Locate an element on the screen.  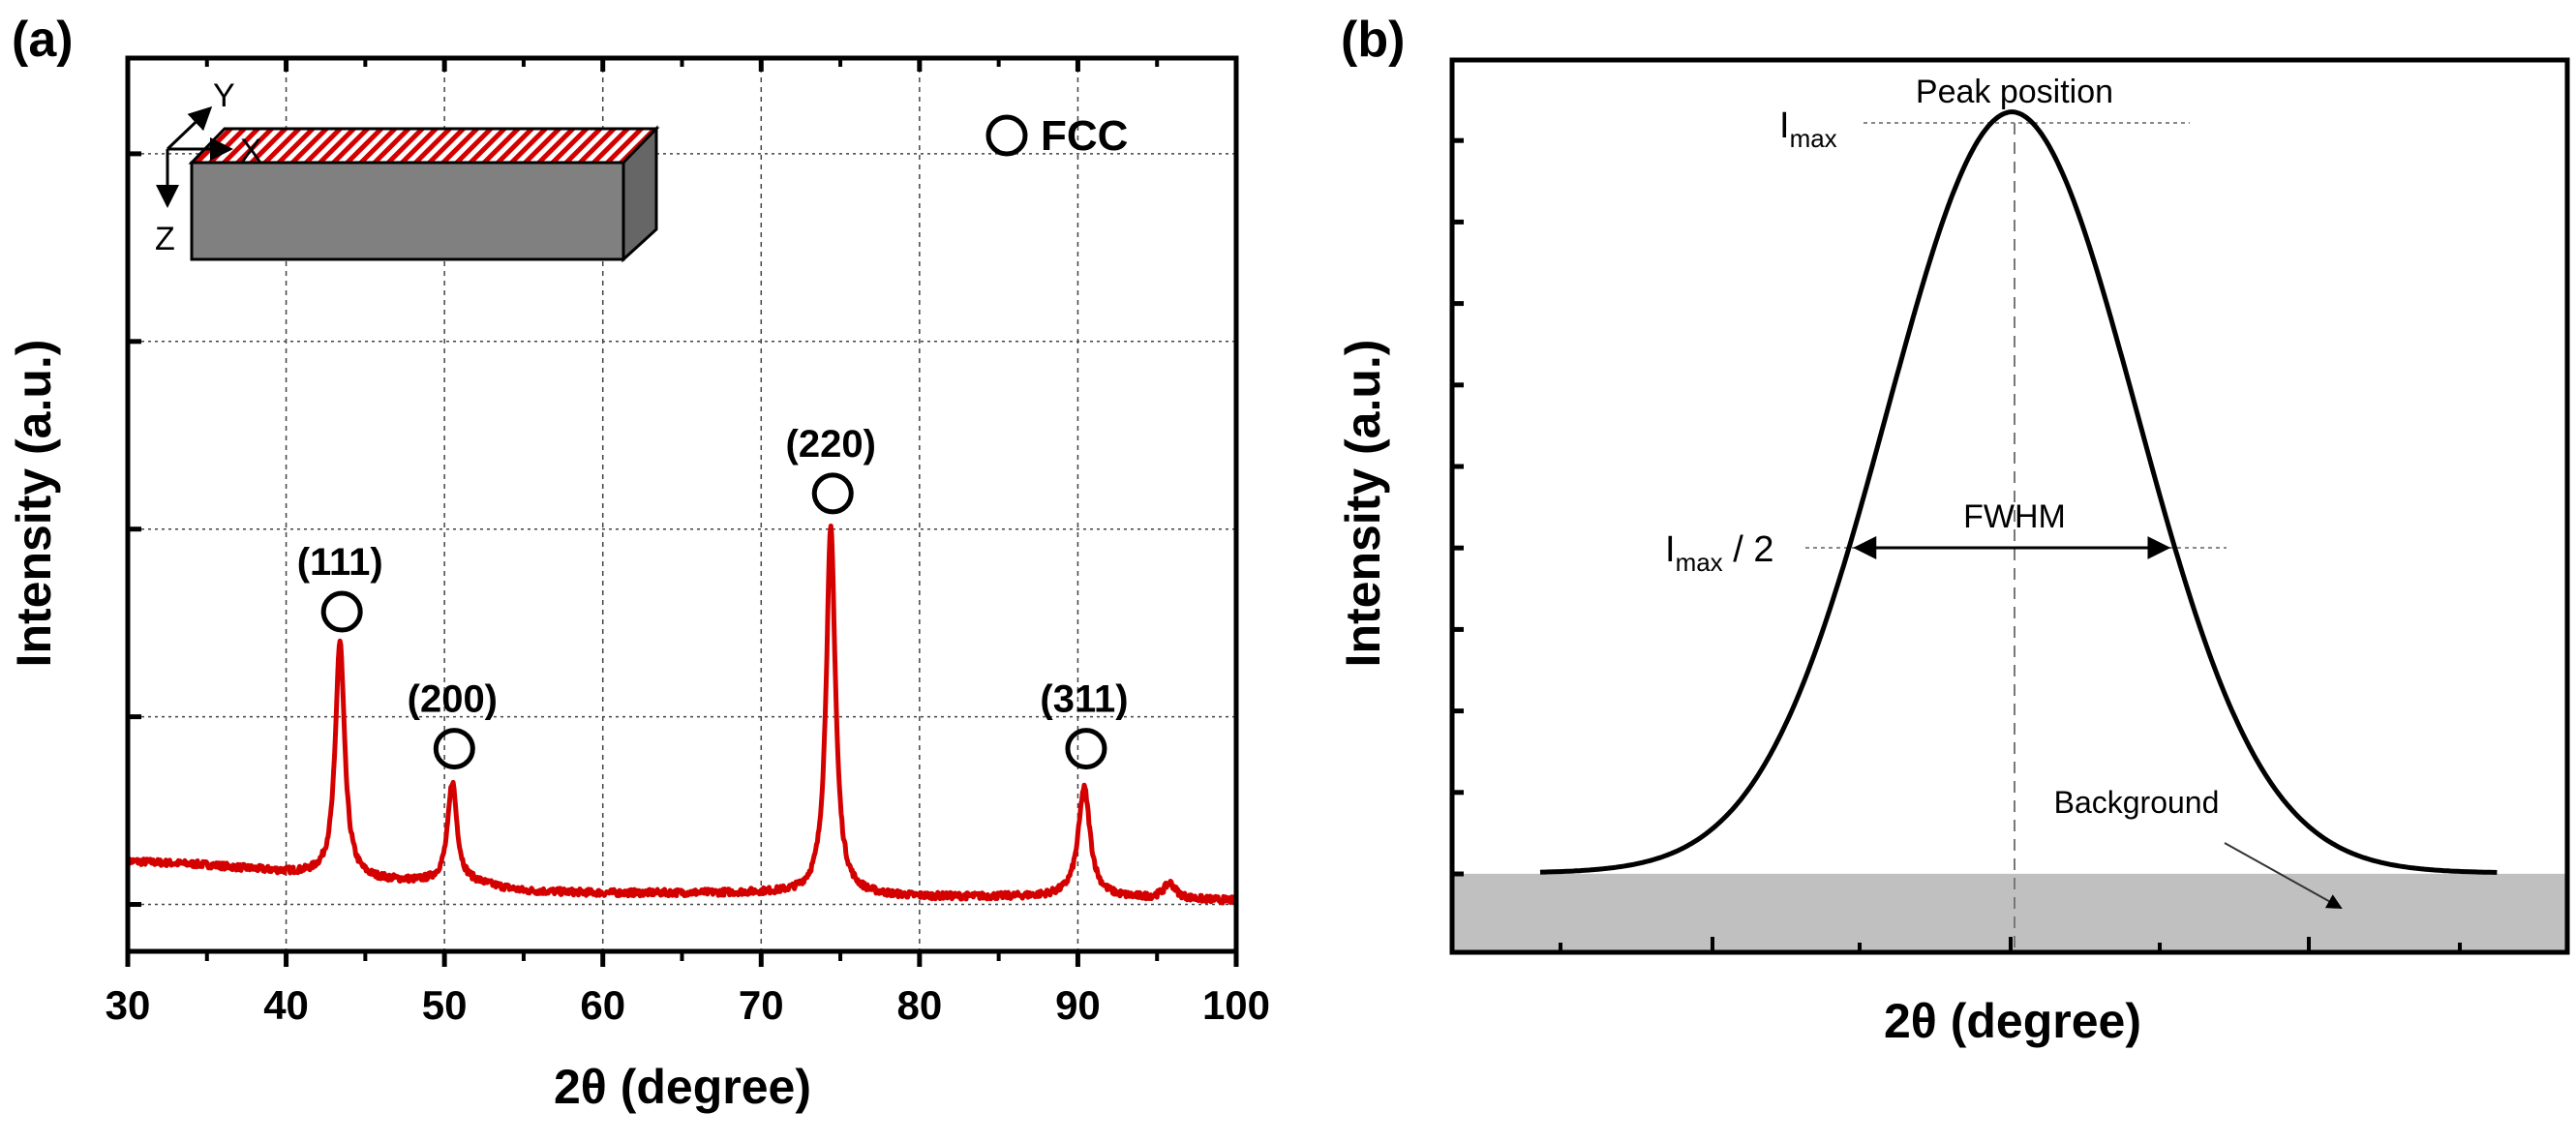
peak-index-label: (311) is located at coordinates (1084, 699).